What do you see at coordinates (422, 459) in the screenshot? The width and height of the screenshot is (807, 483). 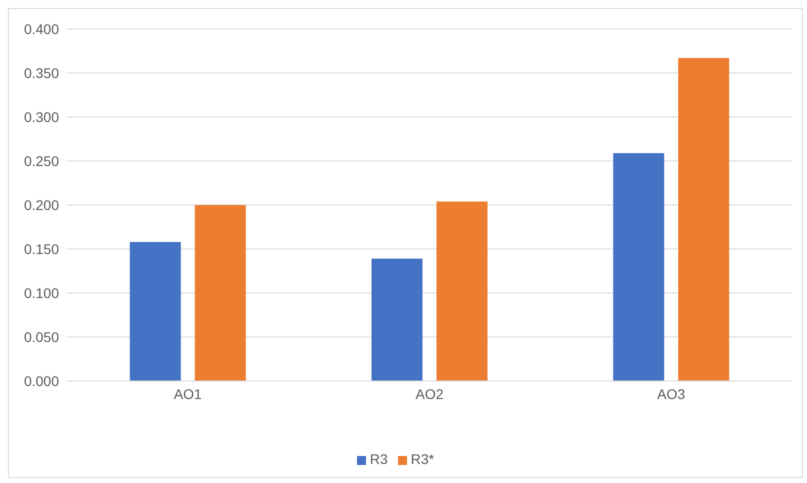 I see `legend-label: R3*` at bounding box center [422, 459].